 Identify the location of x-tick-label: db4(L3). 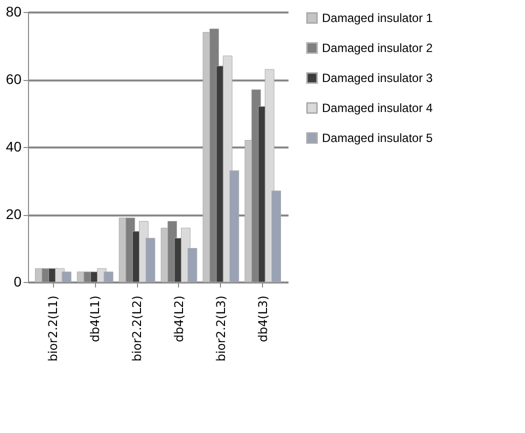
(263, 319).